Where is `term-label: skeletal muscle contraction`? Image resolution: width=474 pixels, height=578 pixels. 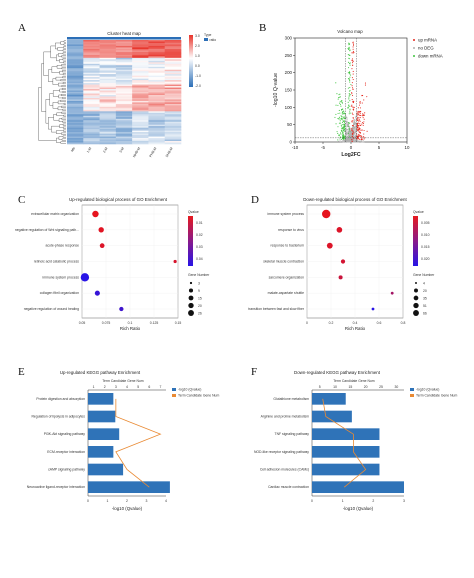 term-label: skeletal muscle contraction is located at coordinates (283, 262).